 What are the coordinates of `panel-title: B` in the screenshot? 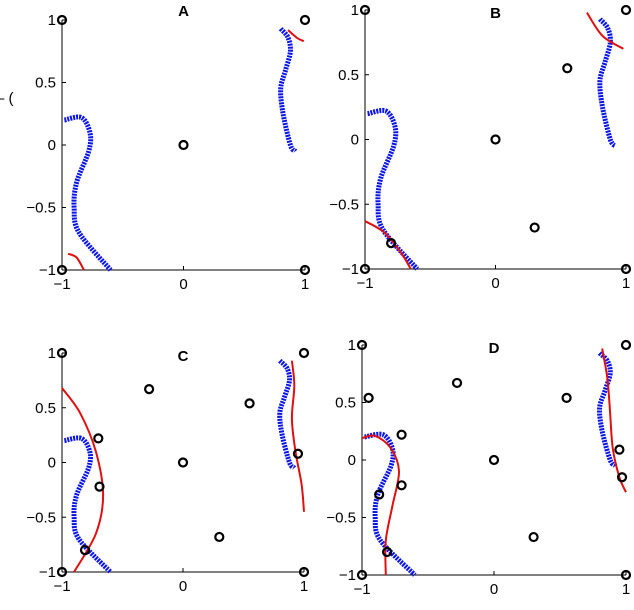 It's located at (495, 13).